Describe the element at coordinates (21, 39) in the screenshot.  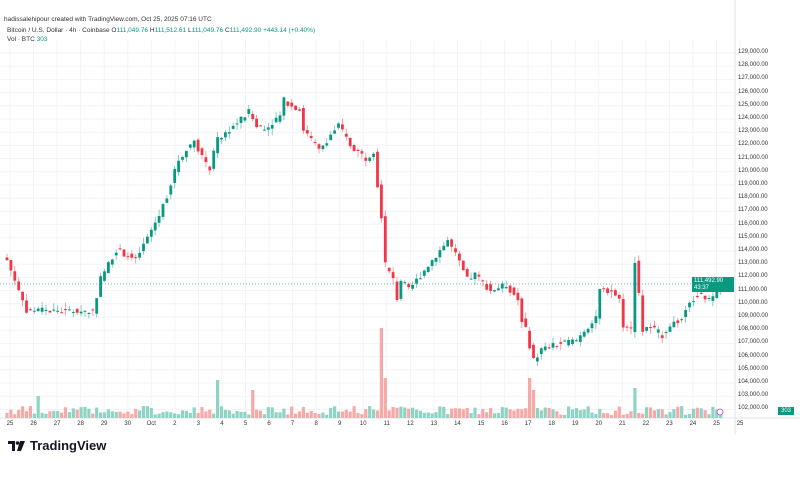
I see `volume-label: Vol · BTC` at that location.